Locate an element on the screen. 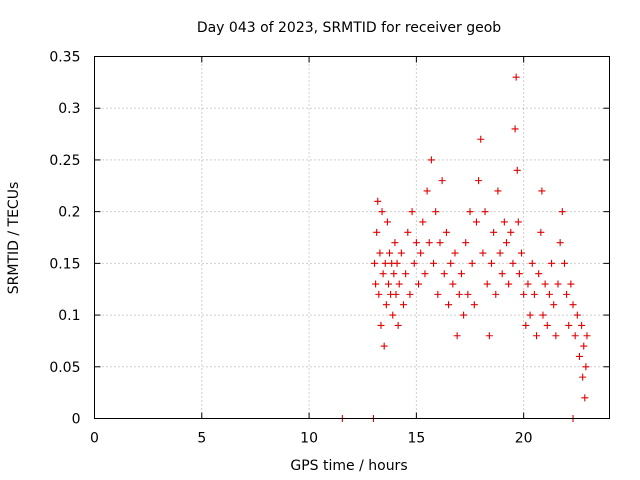 This screenshot has height=480, width=640. x-tick-label: 10 is located at coordinates (309, 439).